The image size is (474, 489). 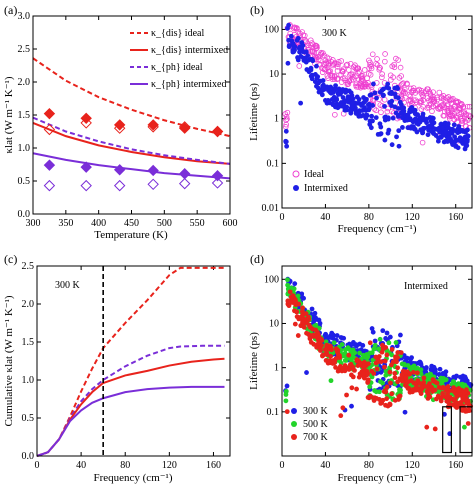 What do you see at coordinates (271, 279) in the screenshot?
I see `d-ytick-label: 100` at bounding box center [271, 279].